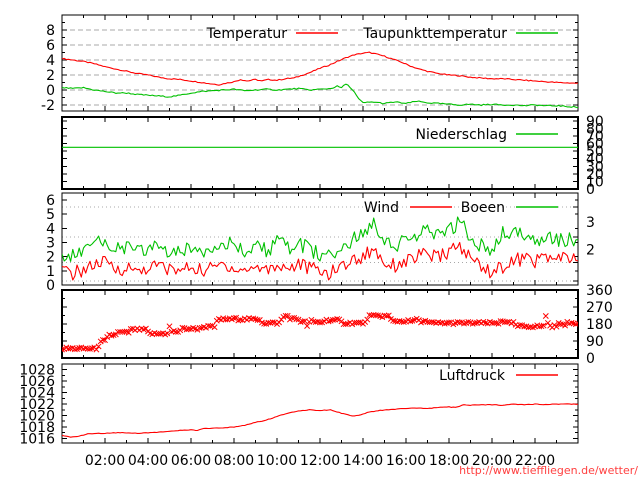  What do you see at coordinates (37, 417) in the screenshot?
I see `y-tick-label: 1020` at bounding box center [37, 417].